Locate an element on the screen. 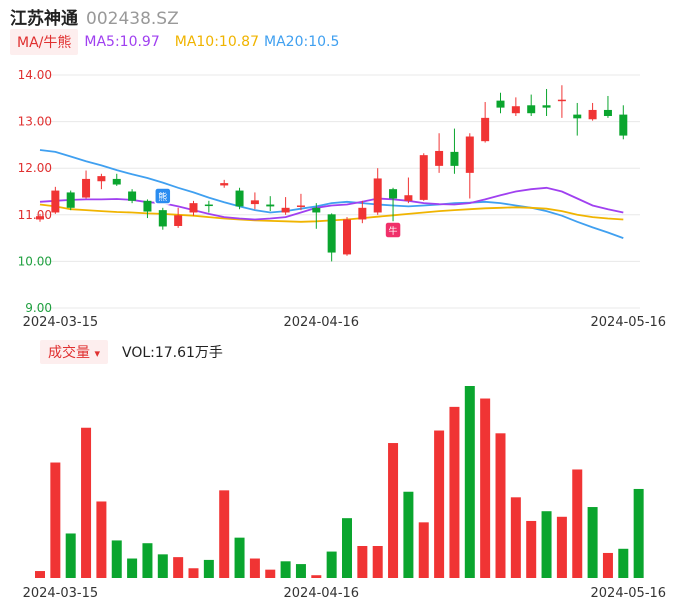 This screenshot has width=686, height=606. ma-legend: MA/牛熊 MA5:10.97 MA10:10.87 MA20:10.5 is located at coordinates (176, 42).